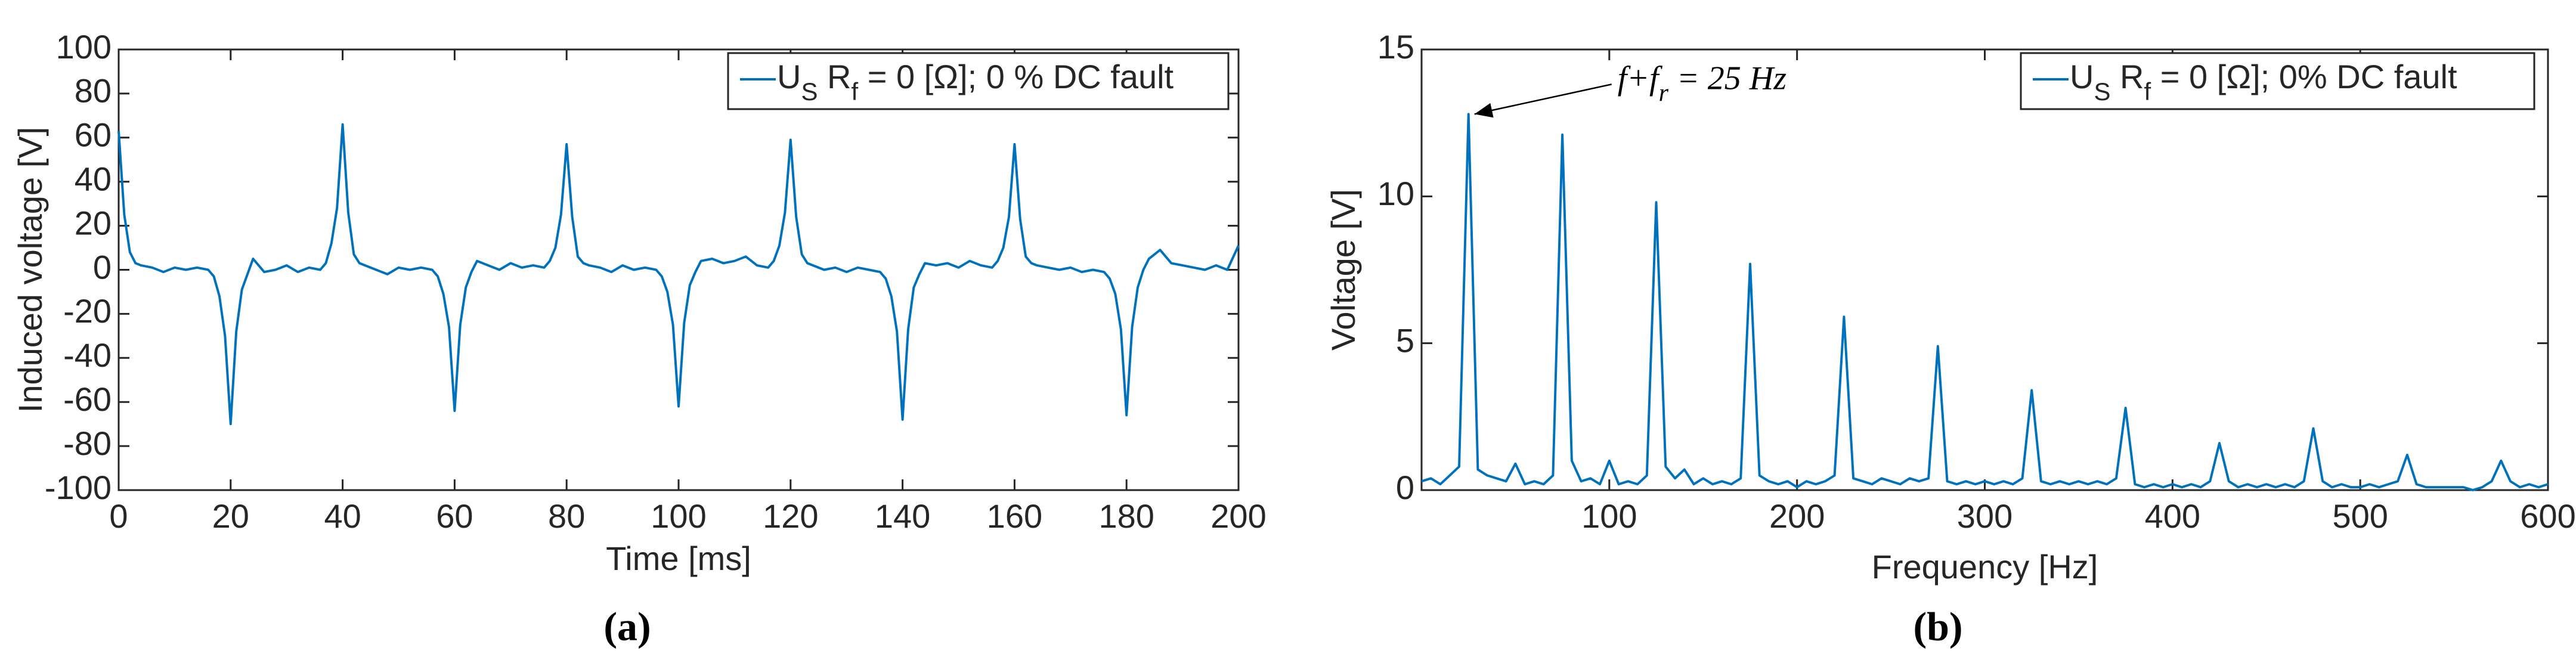 This screenshot has width=2576, height=666. Describe the element at coordinates (627, 626) in the screenshot. I see `caption: (a)` at that location.